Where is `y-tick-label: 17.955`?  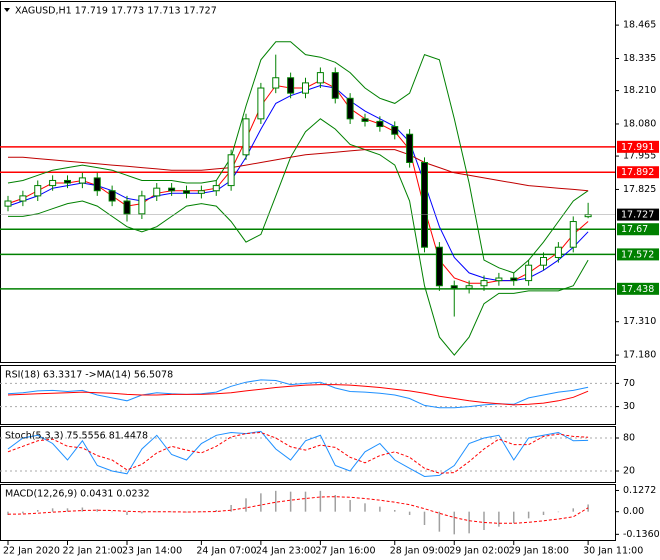 y-tick-label: 17.955 is located at coordinates (639, 156).